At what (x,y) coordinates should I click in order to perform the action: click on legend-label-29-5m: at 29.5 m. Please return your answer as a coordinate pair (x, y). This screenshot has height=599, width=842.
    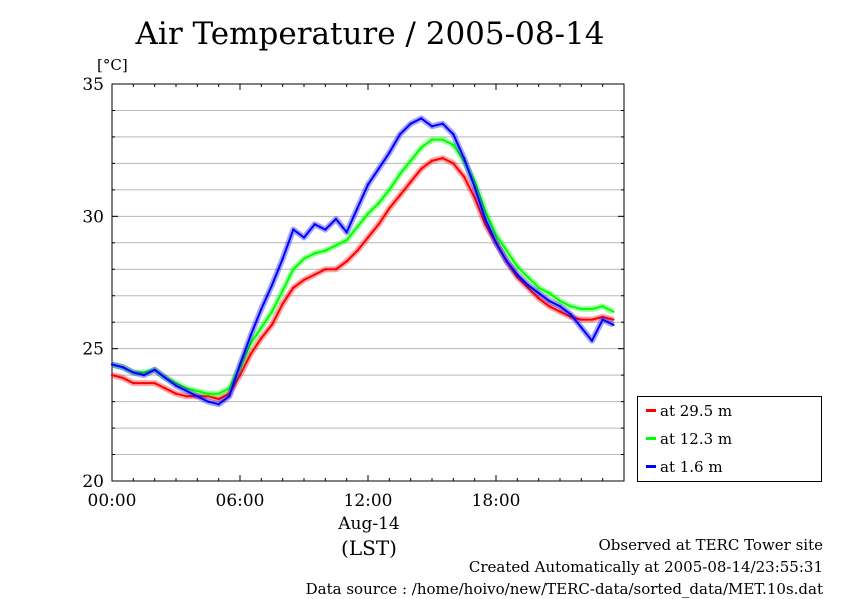
    Looking at the image, I should click on (696, 411).